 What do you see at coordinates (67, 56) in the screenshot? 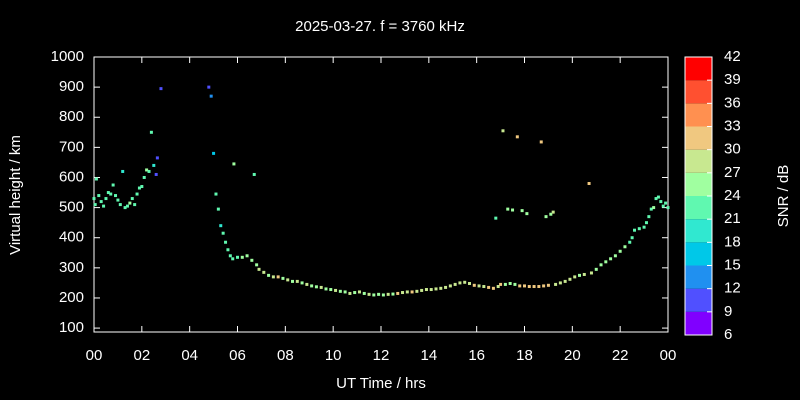
I see `y-tick-label: 1000` at bounding box center [67, 56].